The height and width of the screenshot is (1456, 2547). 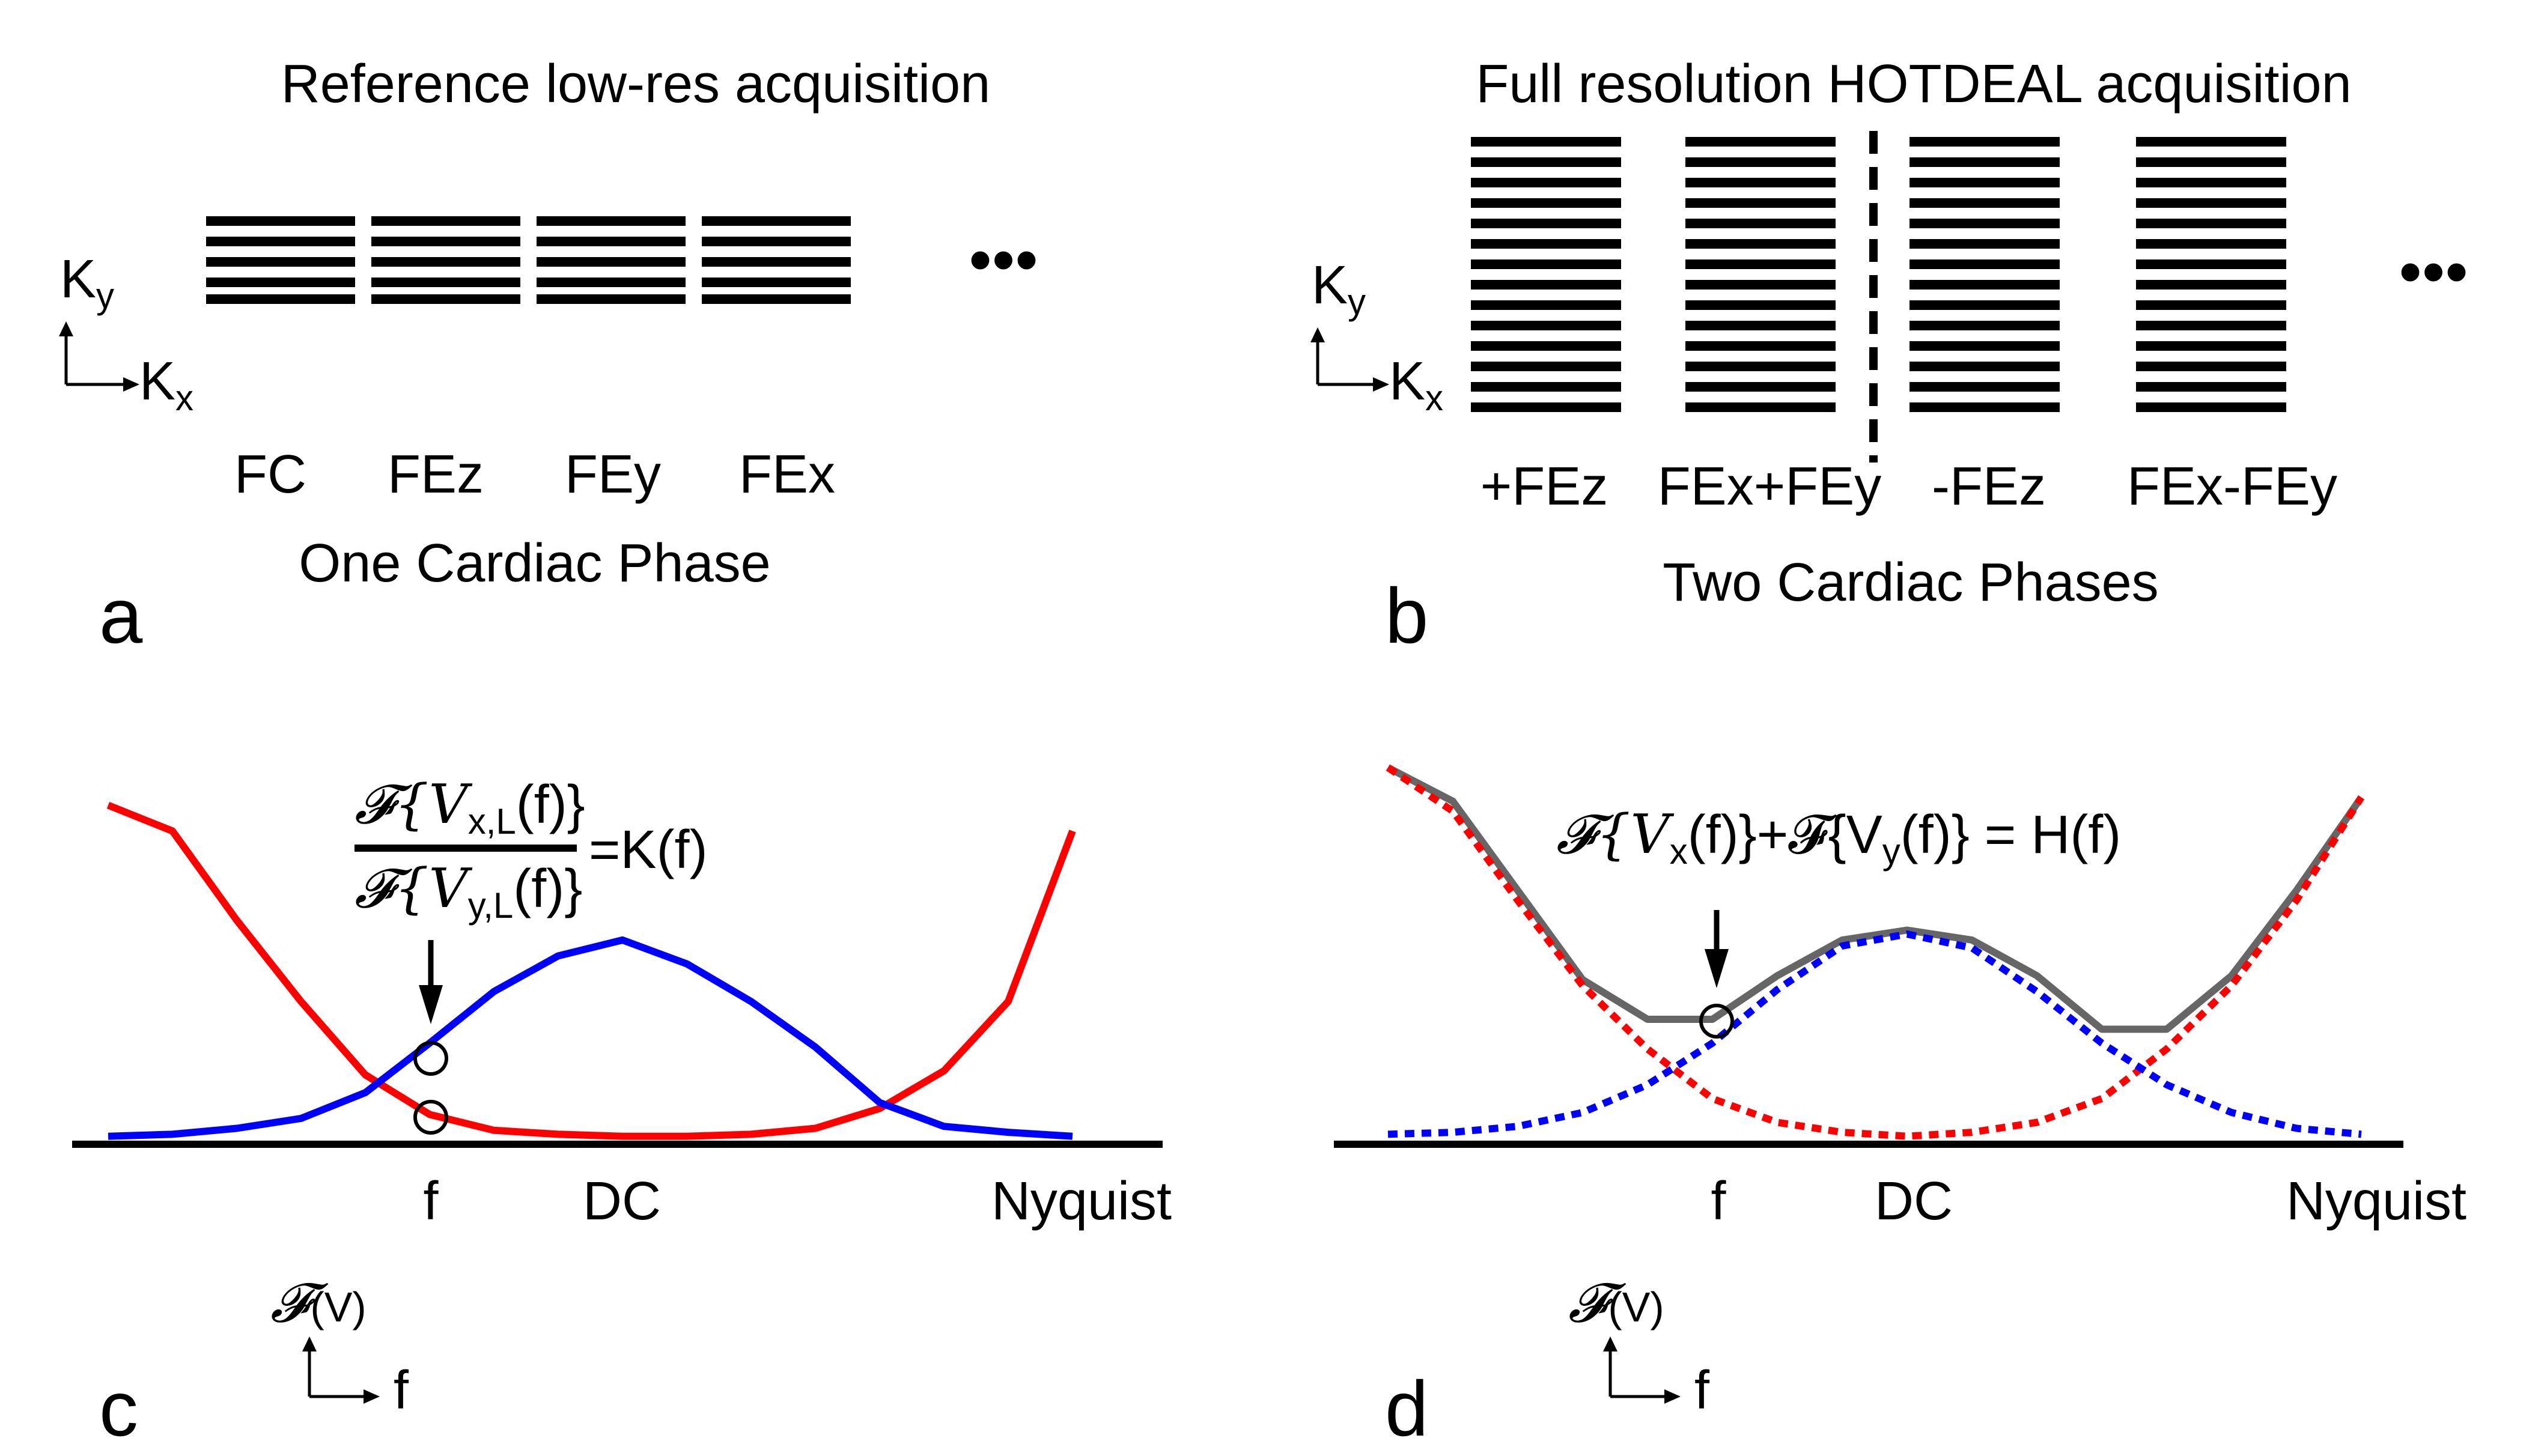 What do you see at coordinates (339, 1347) in the screenshot?
I see `panel-c-axes-legend: 𝓕(V) f` at bounding box center [339, 1347].